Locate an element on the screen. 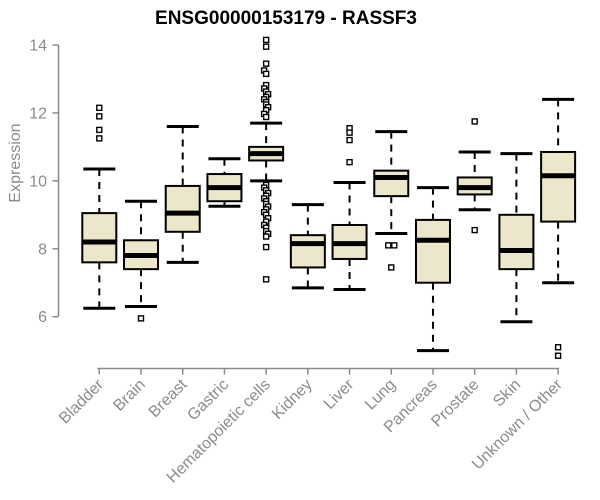 This screenshot has width=600, height=500. box-pancreas is located at coordinates (432, 269).